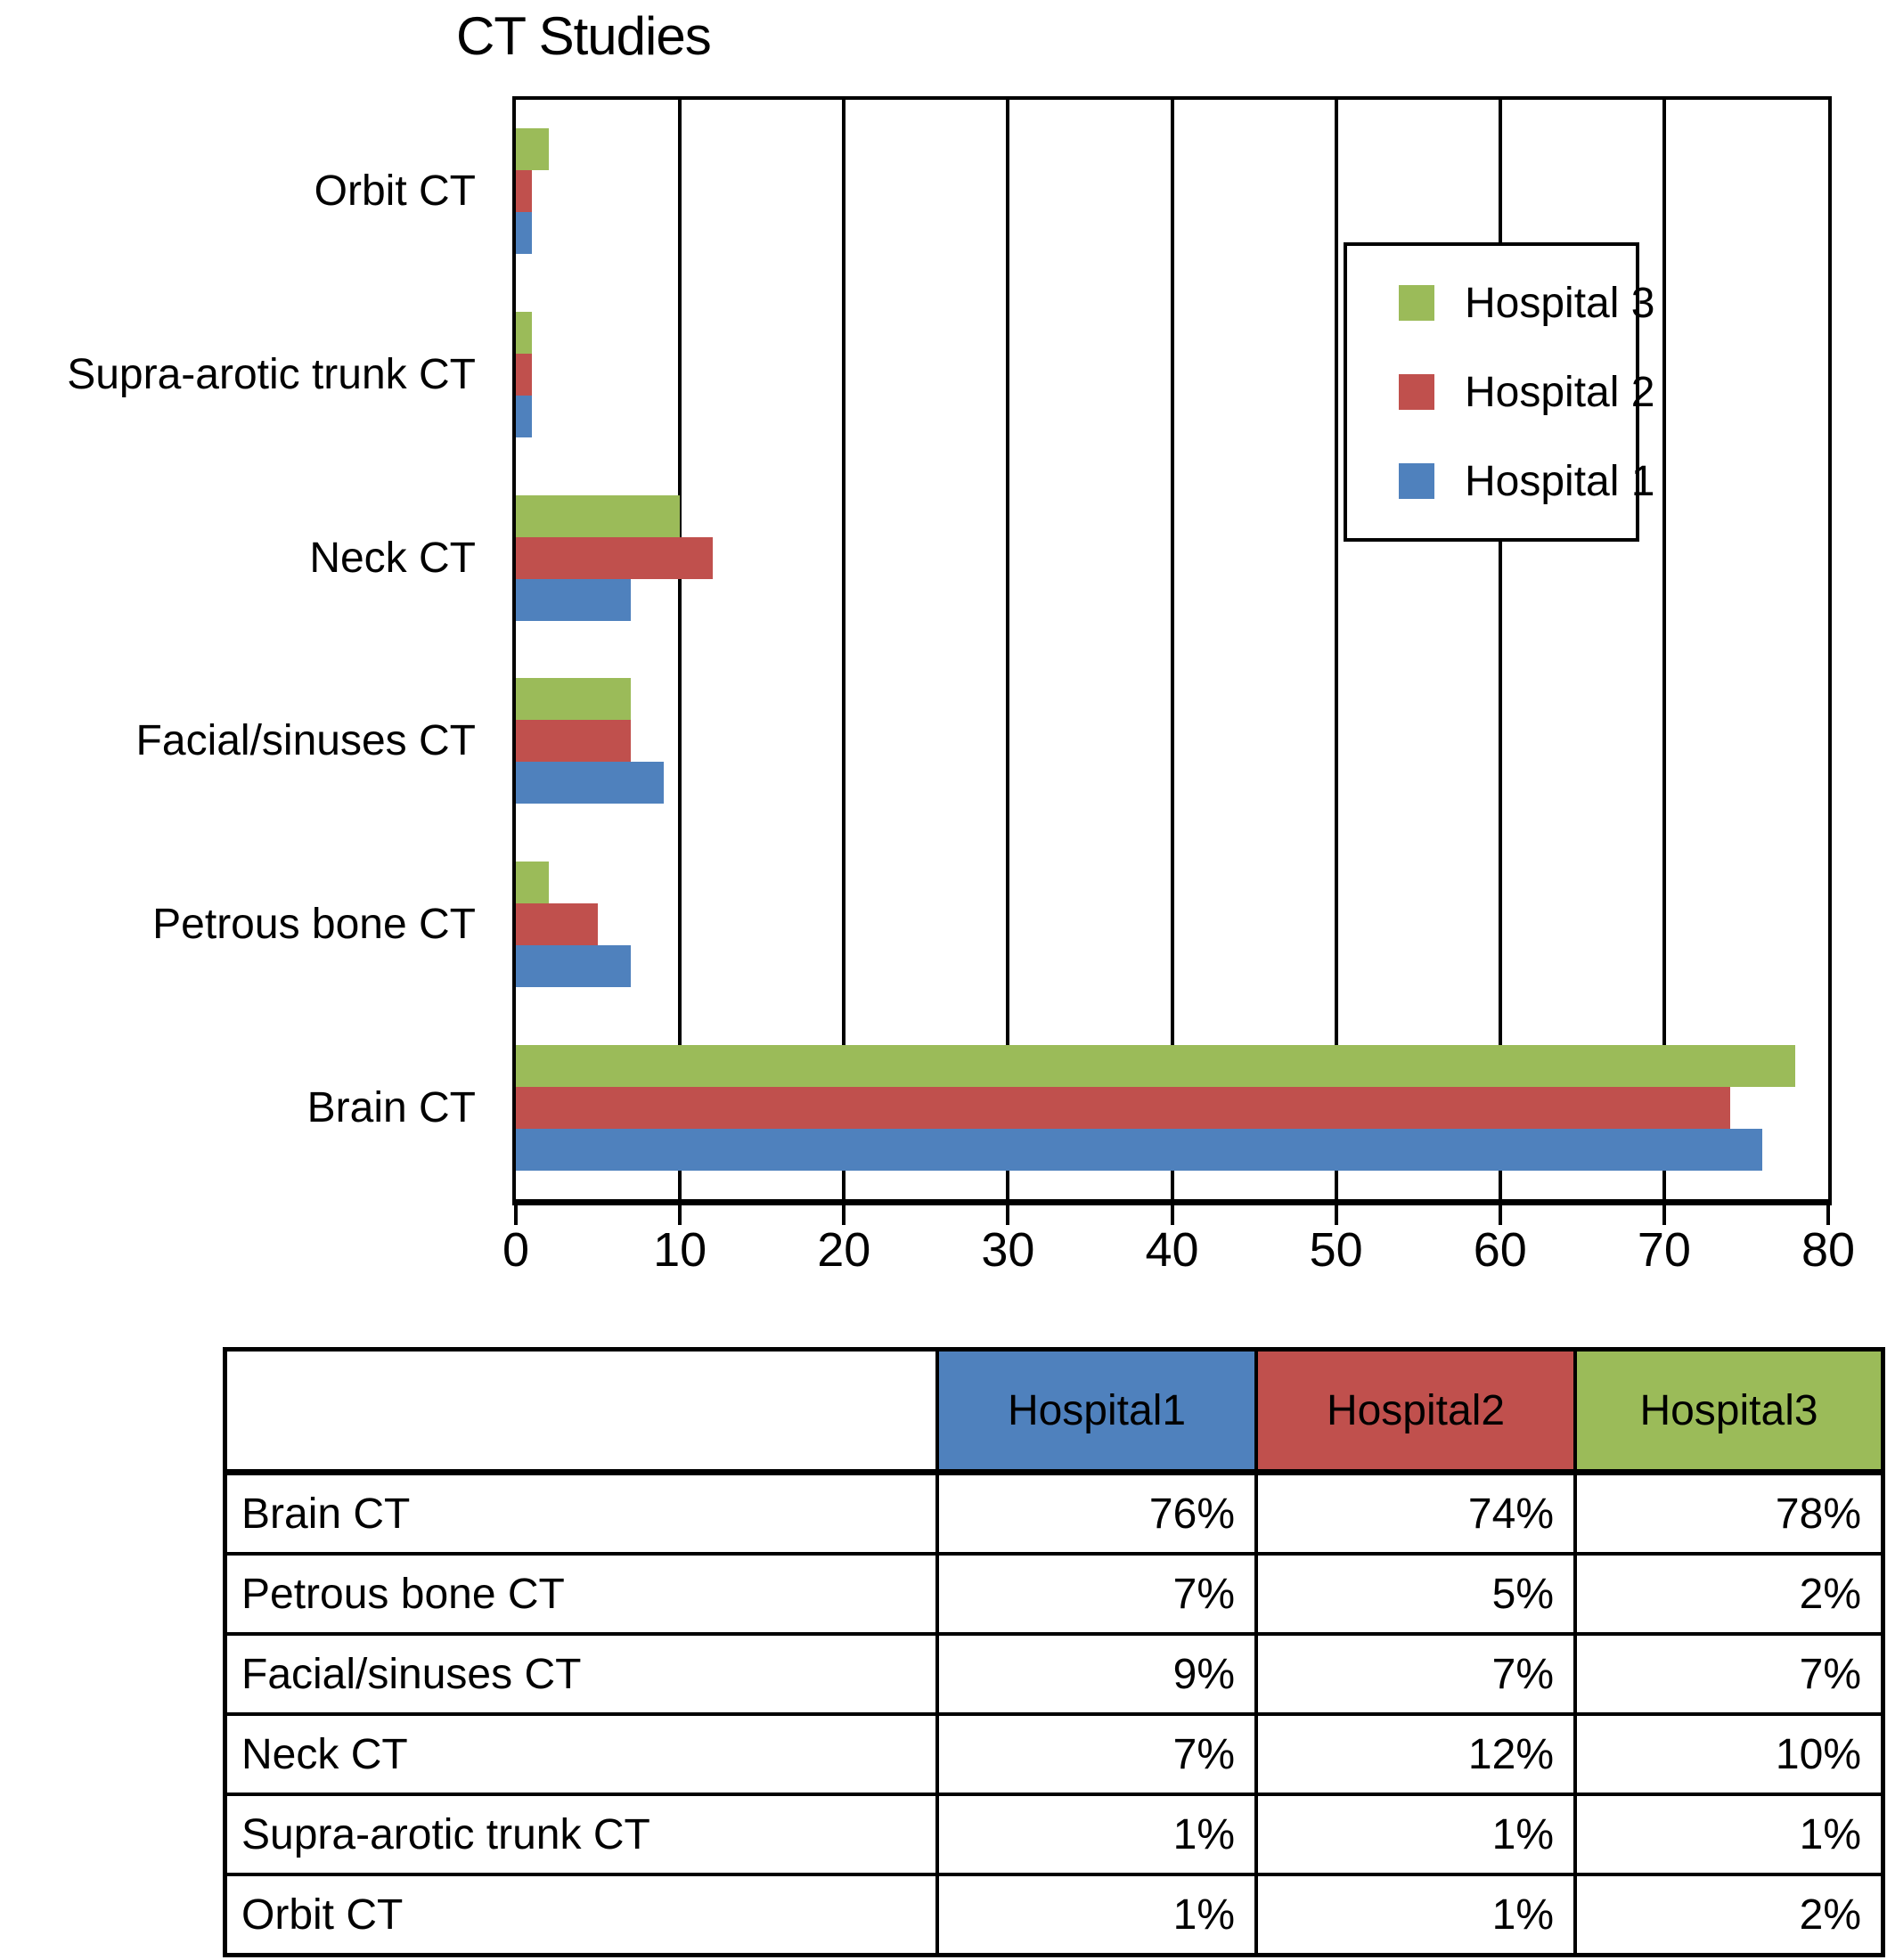 The width and height of the screenshot is (1887, 1960). I want to click on table-cell-orbit-ct-hospital2: 1%, so click(1413, 1914).